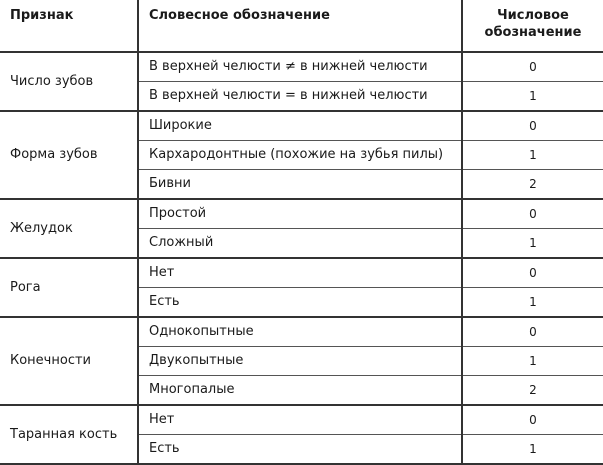 Image resolution: width=603 pixels, height=465 pixels. What do you see at coordinates (300, 67) in the screenshot?
I see `word-cell: В верхней челюсти ≠ в нижней челюсти` at bounding box center [300, 67].